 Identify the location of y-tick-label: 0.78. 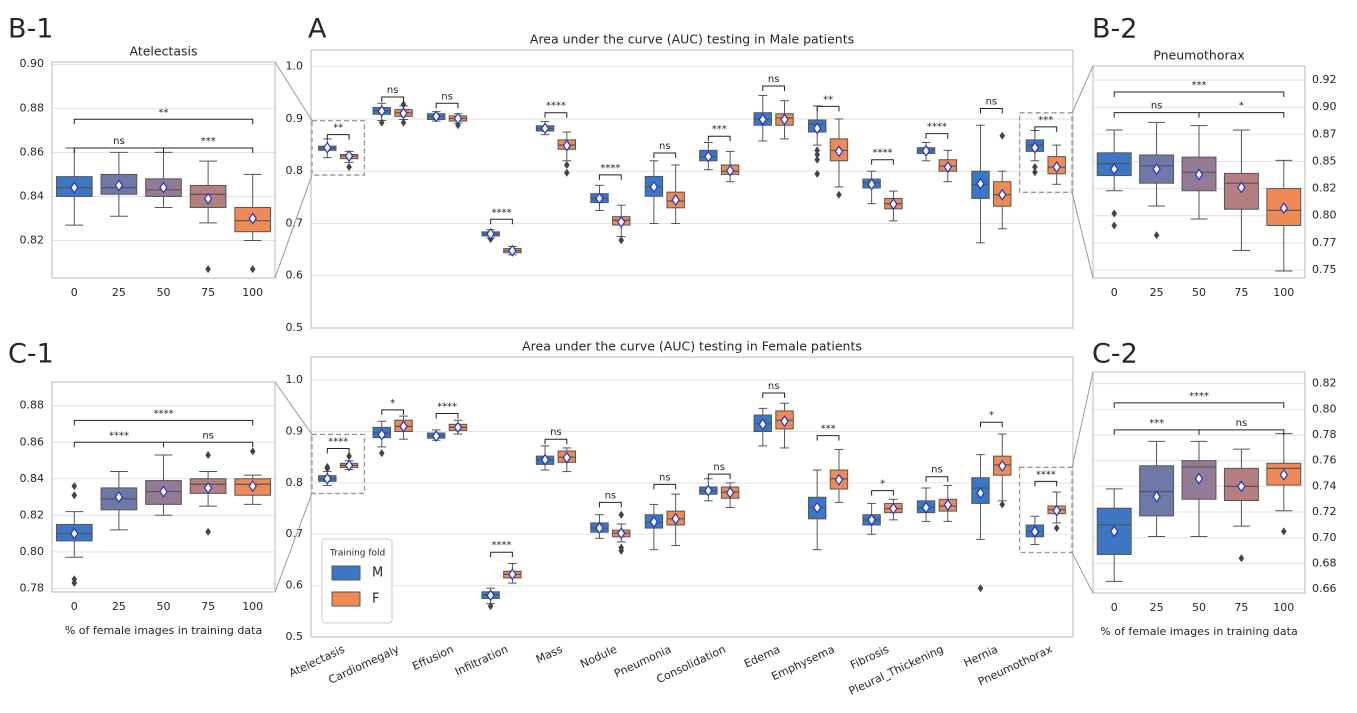
(1324, 434).